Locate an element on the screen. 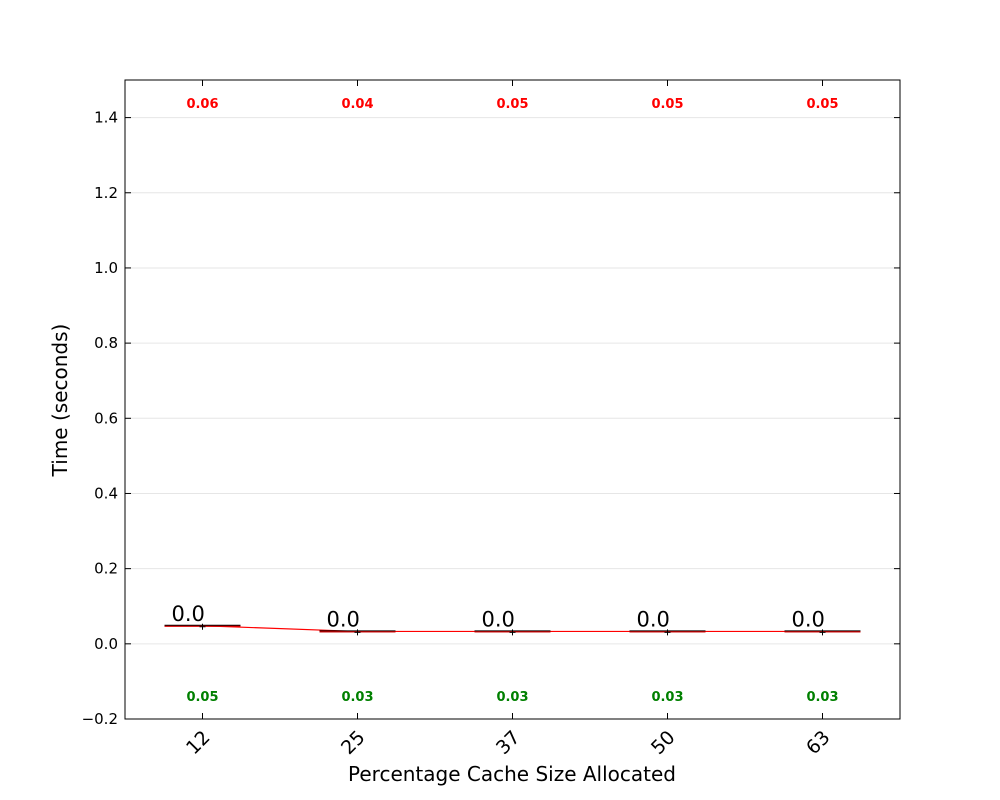 The image size is (1000, 800). x-axis-title: Percentage Cache Size Allocated is located at coordinates (512, 774).